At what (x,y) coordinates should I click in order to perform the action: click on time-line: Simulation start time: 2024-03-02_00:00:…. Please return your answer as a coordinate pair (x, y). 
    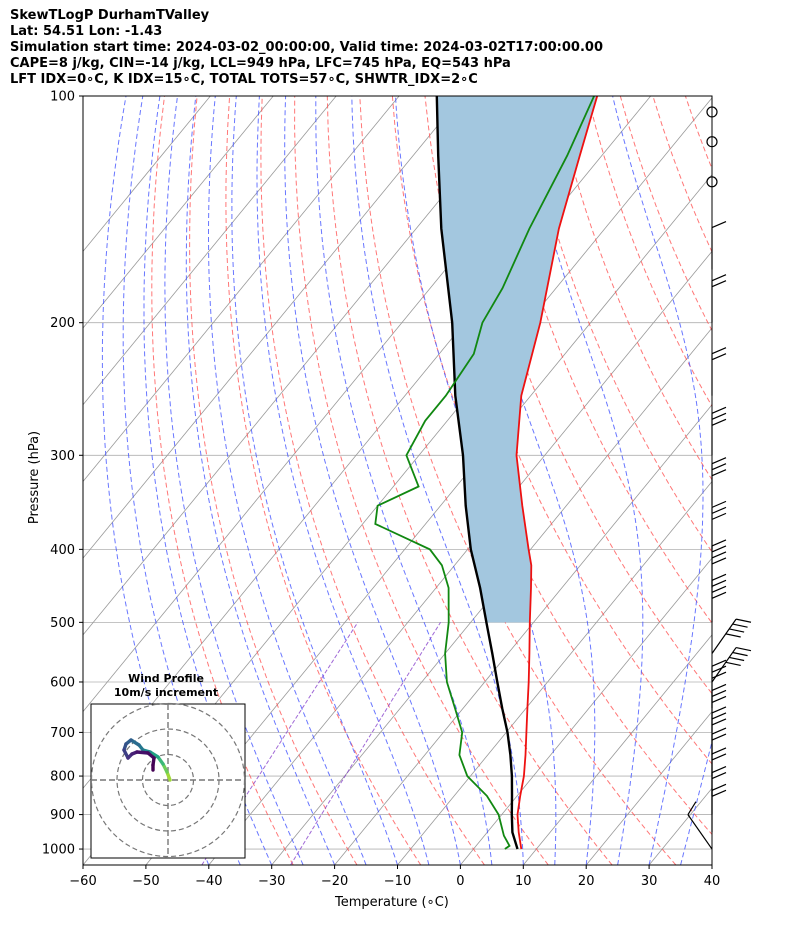
    Looking at the image, I should click on (306, 47).